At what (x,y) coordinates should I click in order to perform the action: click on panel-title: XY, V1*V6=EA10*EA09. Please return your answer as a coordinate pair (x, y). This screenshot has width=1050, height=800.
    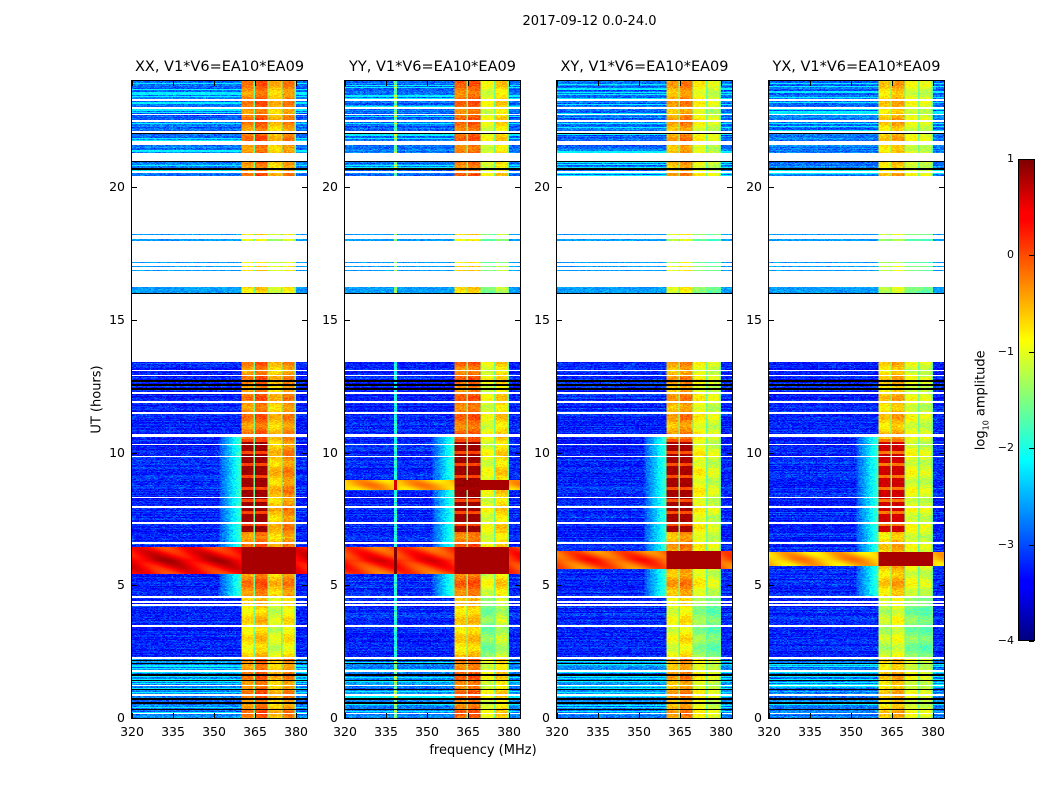
    Looking at the image, I should click on (644, 67).